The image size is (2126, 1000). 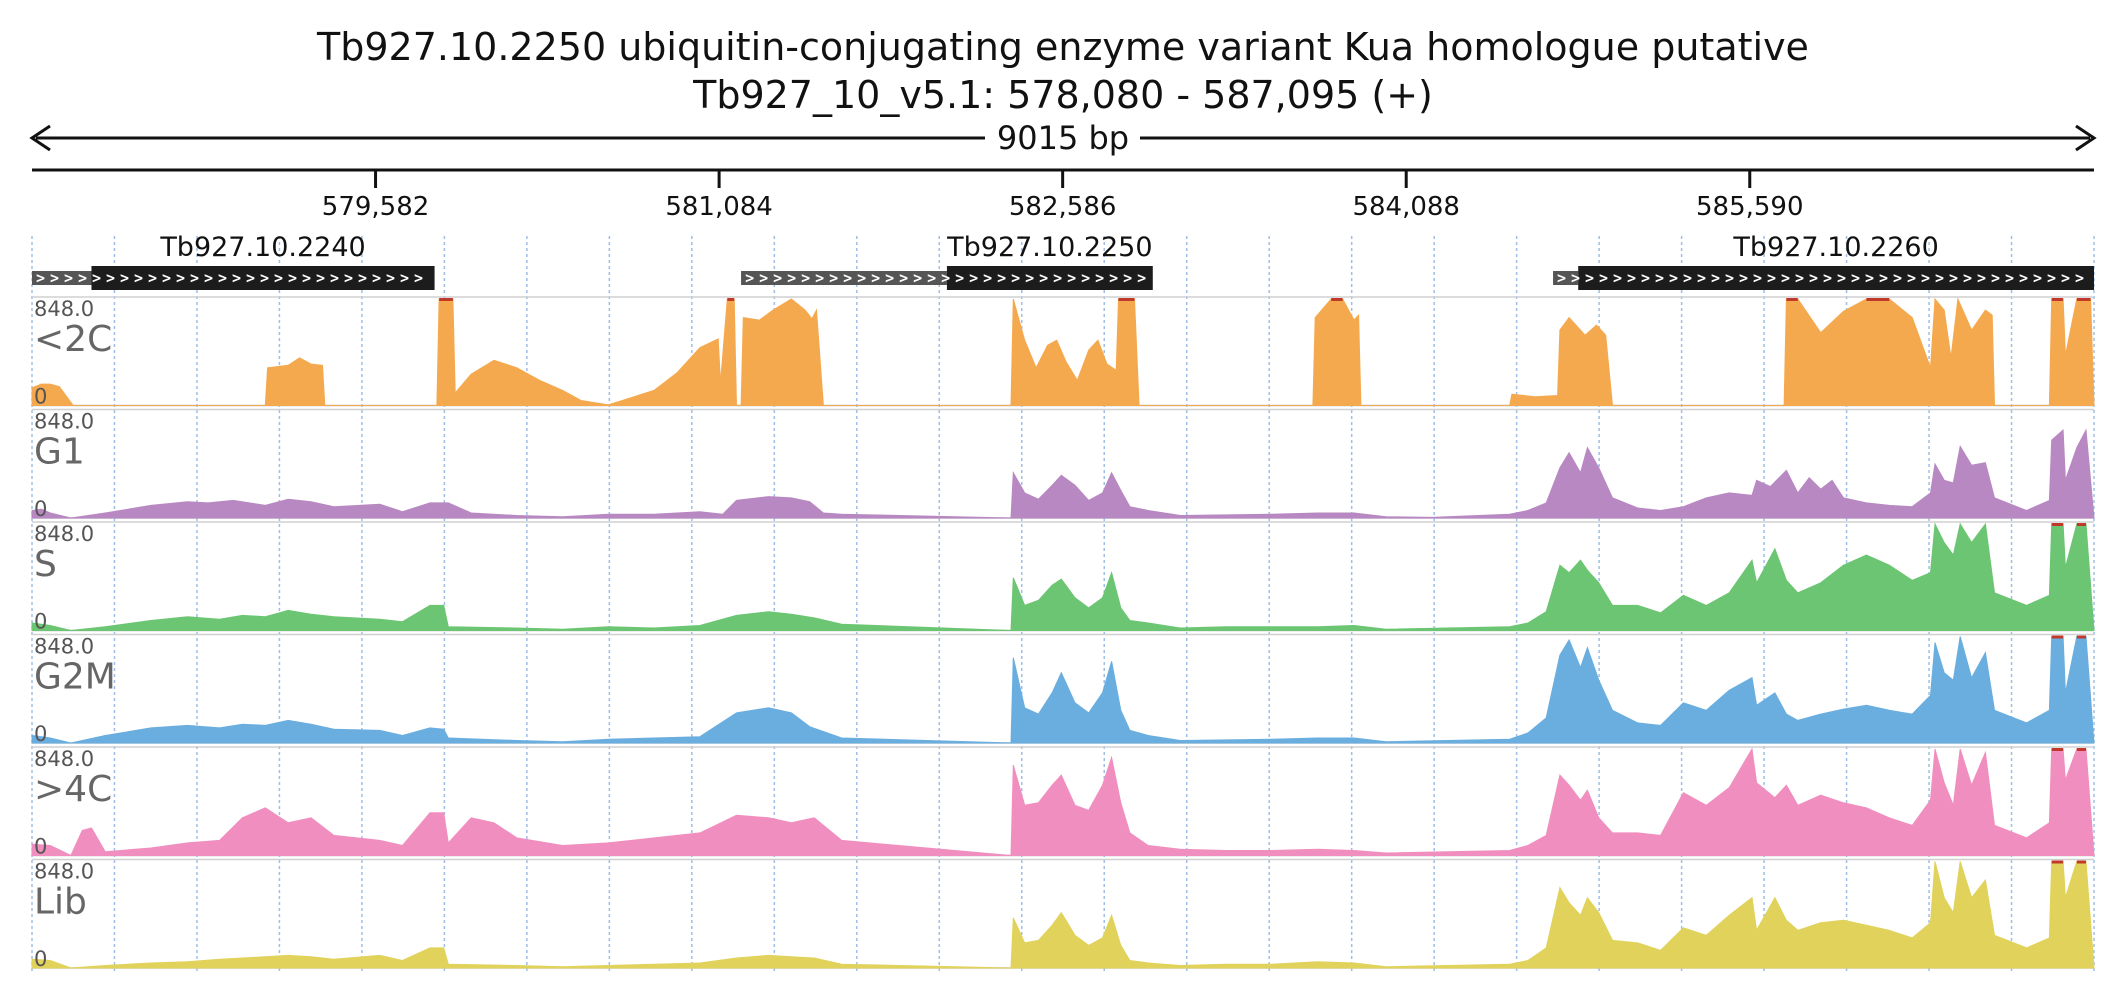 What do you see at coordinates (229, 278) in the screenshot?
I see `strand-chevrons-icon: > > > > > > > > > > > > > > > > > > > > > > > > > > > >` at bounding box center [229, 278].